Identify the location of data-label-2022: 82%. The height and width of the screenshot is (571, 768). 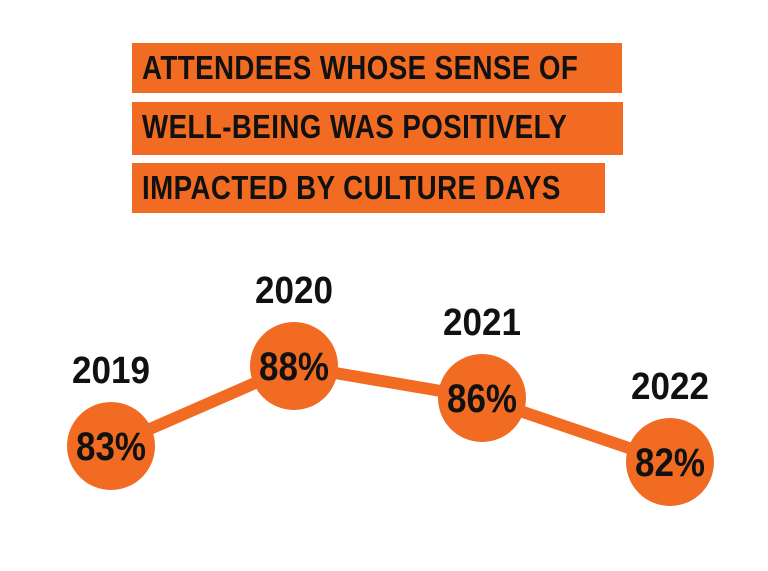
(670, 463).